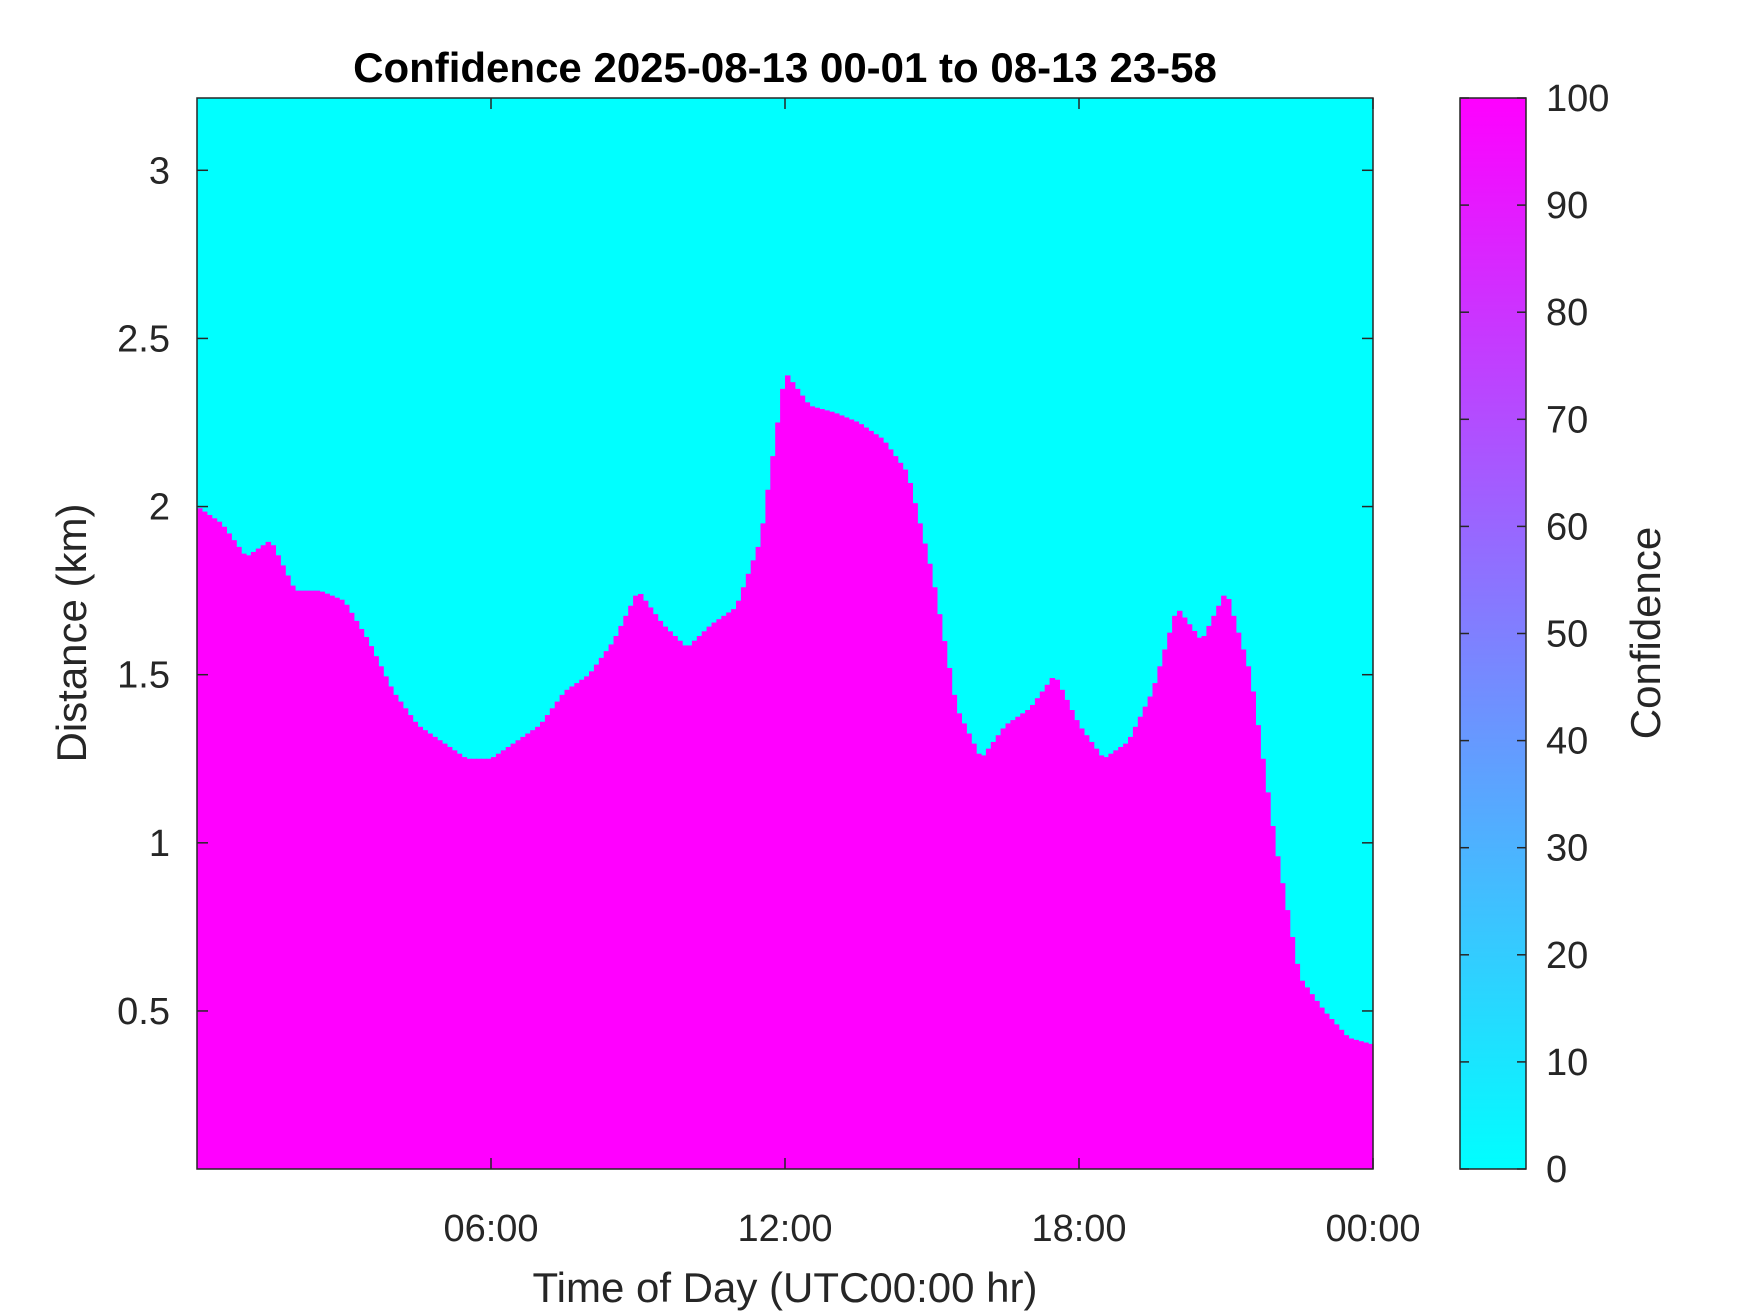  Describe the element at coordinates (1567, 742) in the screenshot. I see `colorbar-tick-label: 40` at that location.